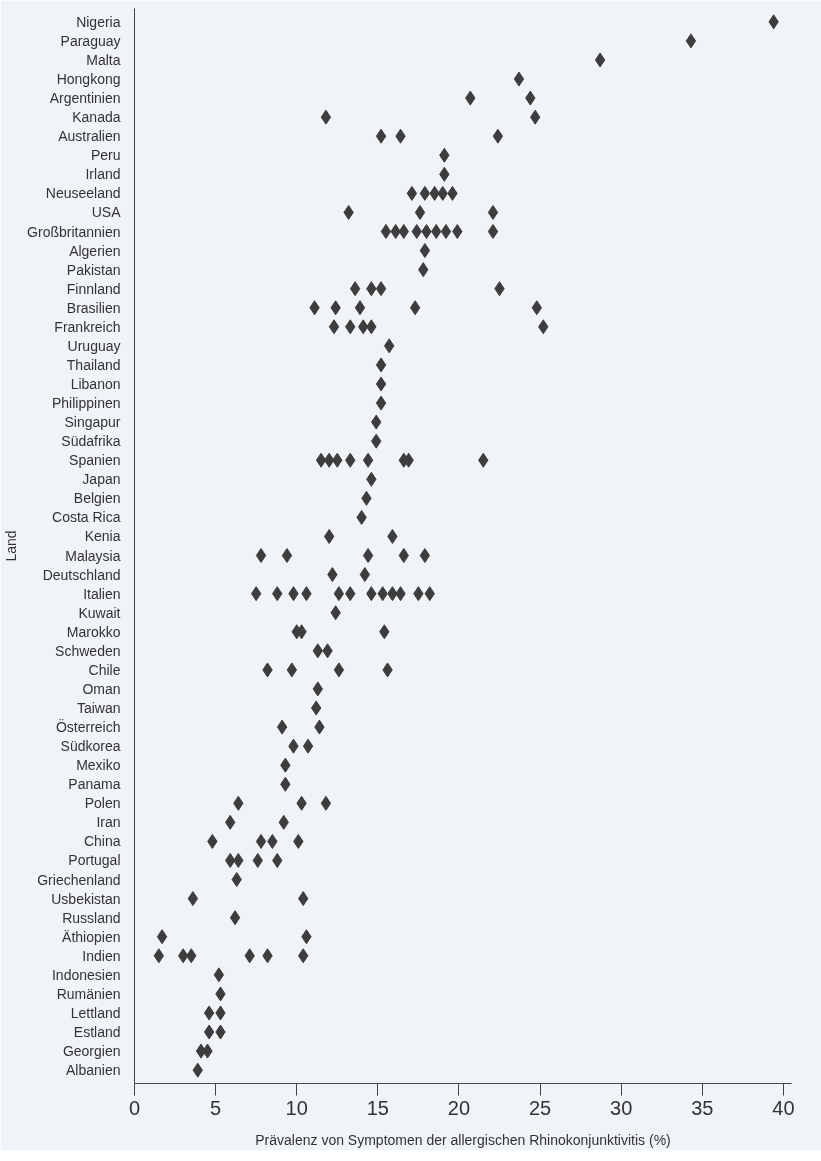  What do you see at coordinates (621, 1107) in the screenshot?
I see `x-tick-label: 30` at bounding box center [621, 1107].